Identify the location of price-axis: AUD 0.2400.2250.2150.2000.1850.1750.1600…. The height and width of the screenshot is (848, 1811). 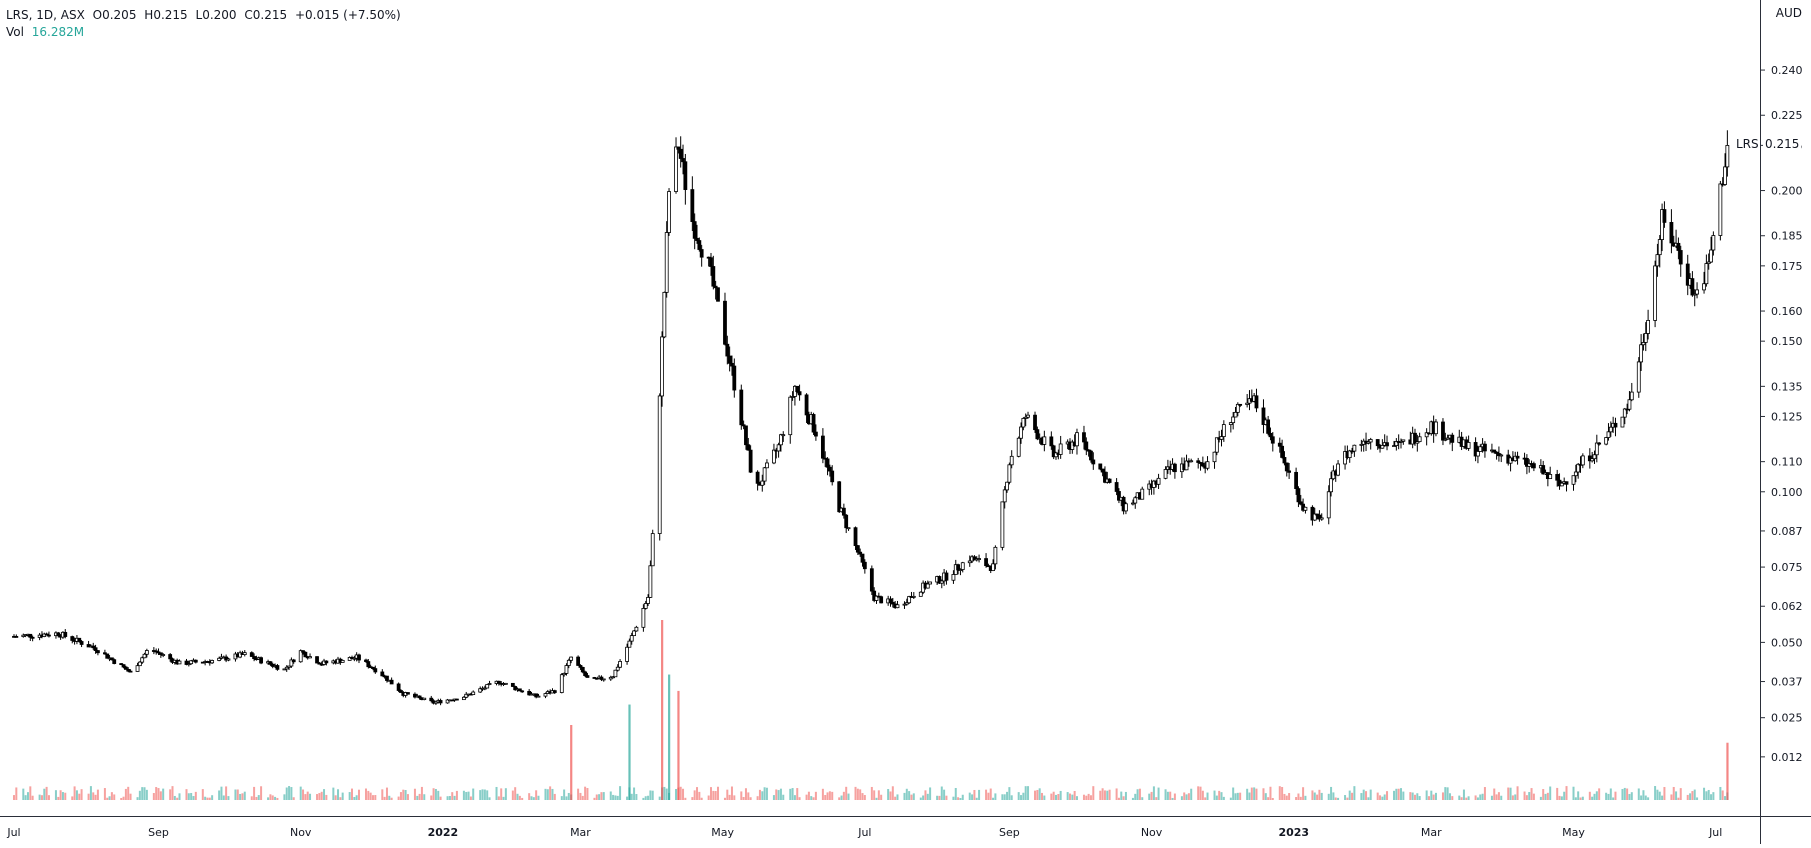
(1785, 408).